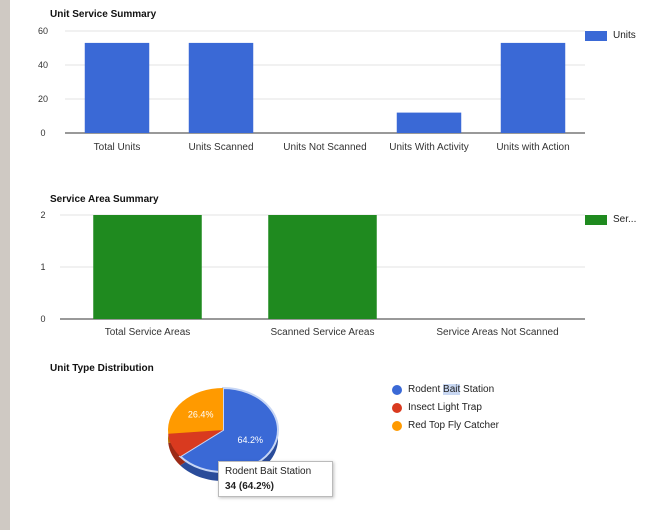 The width and height of the screenshot is (659, 530). I want to click on legend-swatch-units, so click(596, 35).